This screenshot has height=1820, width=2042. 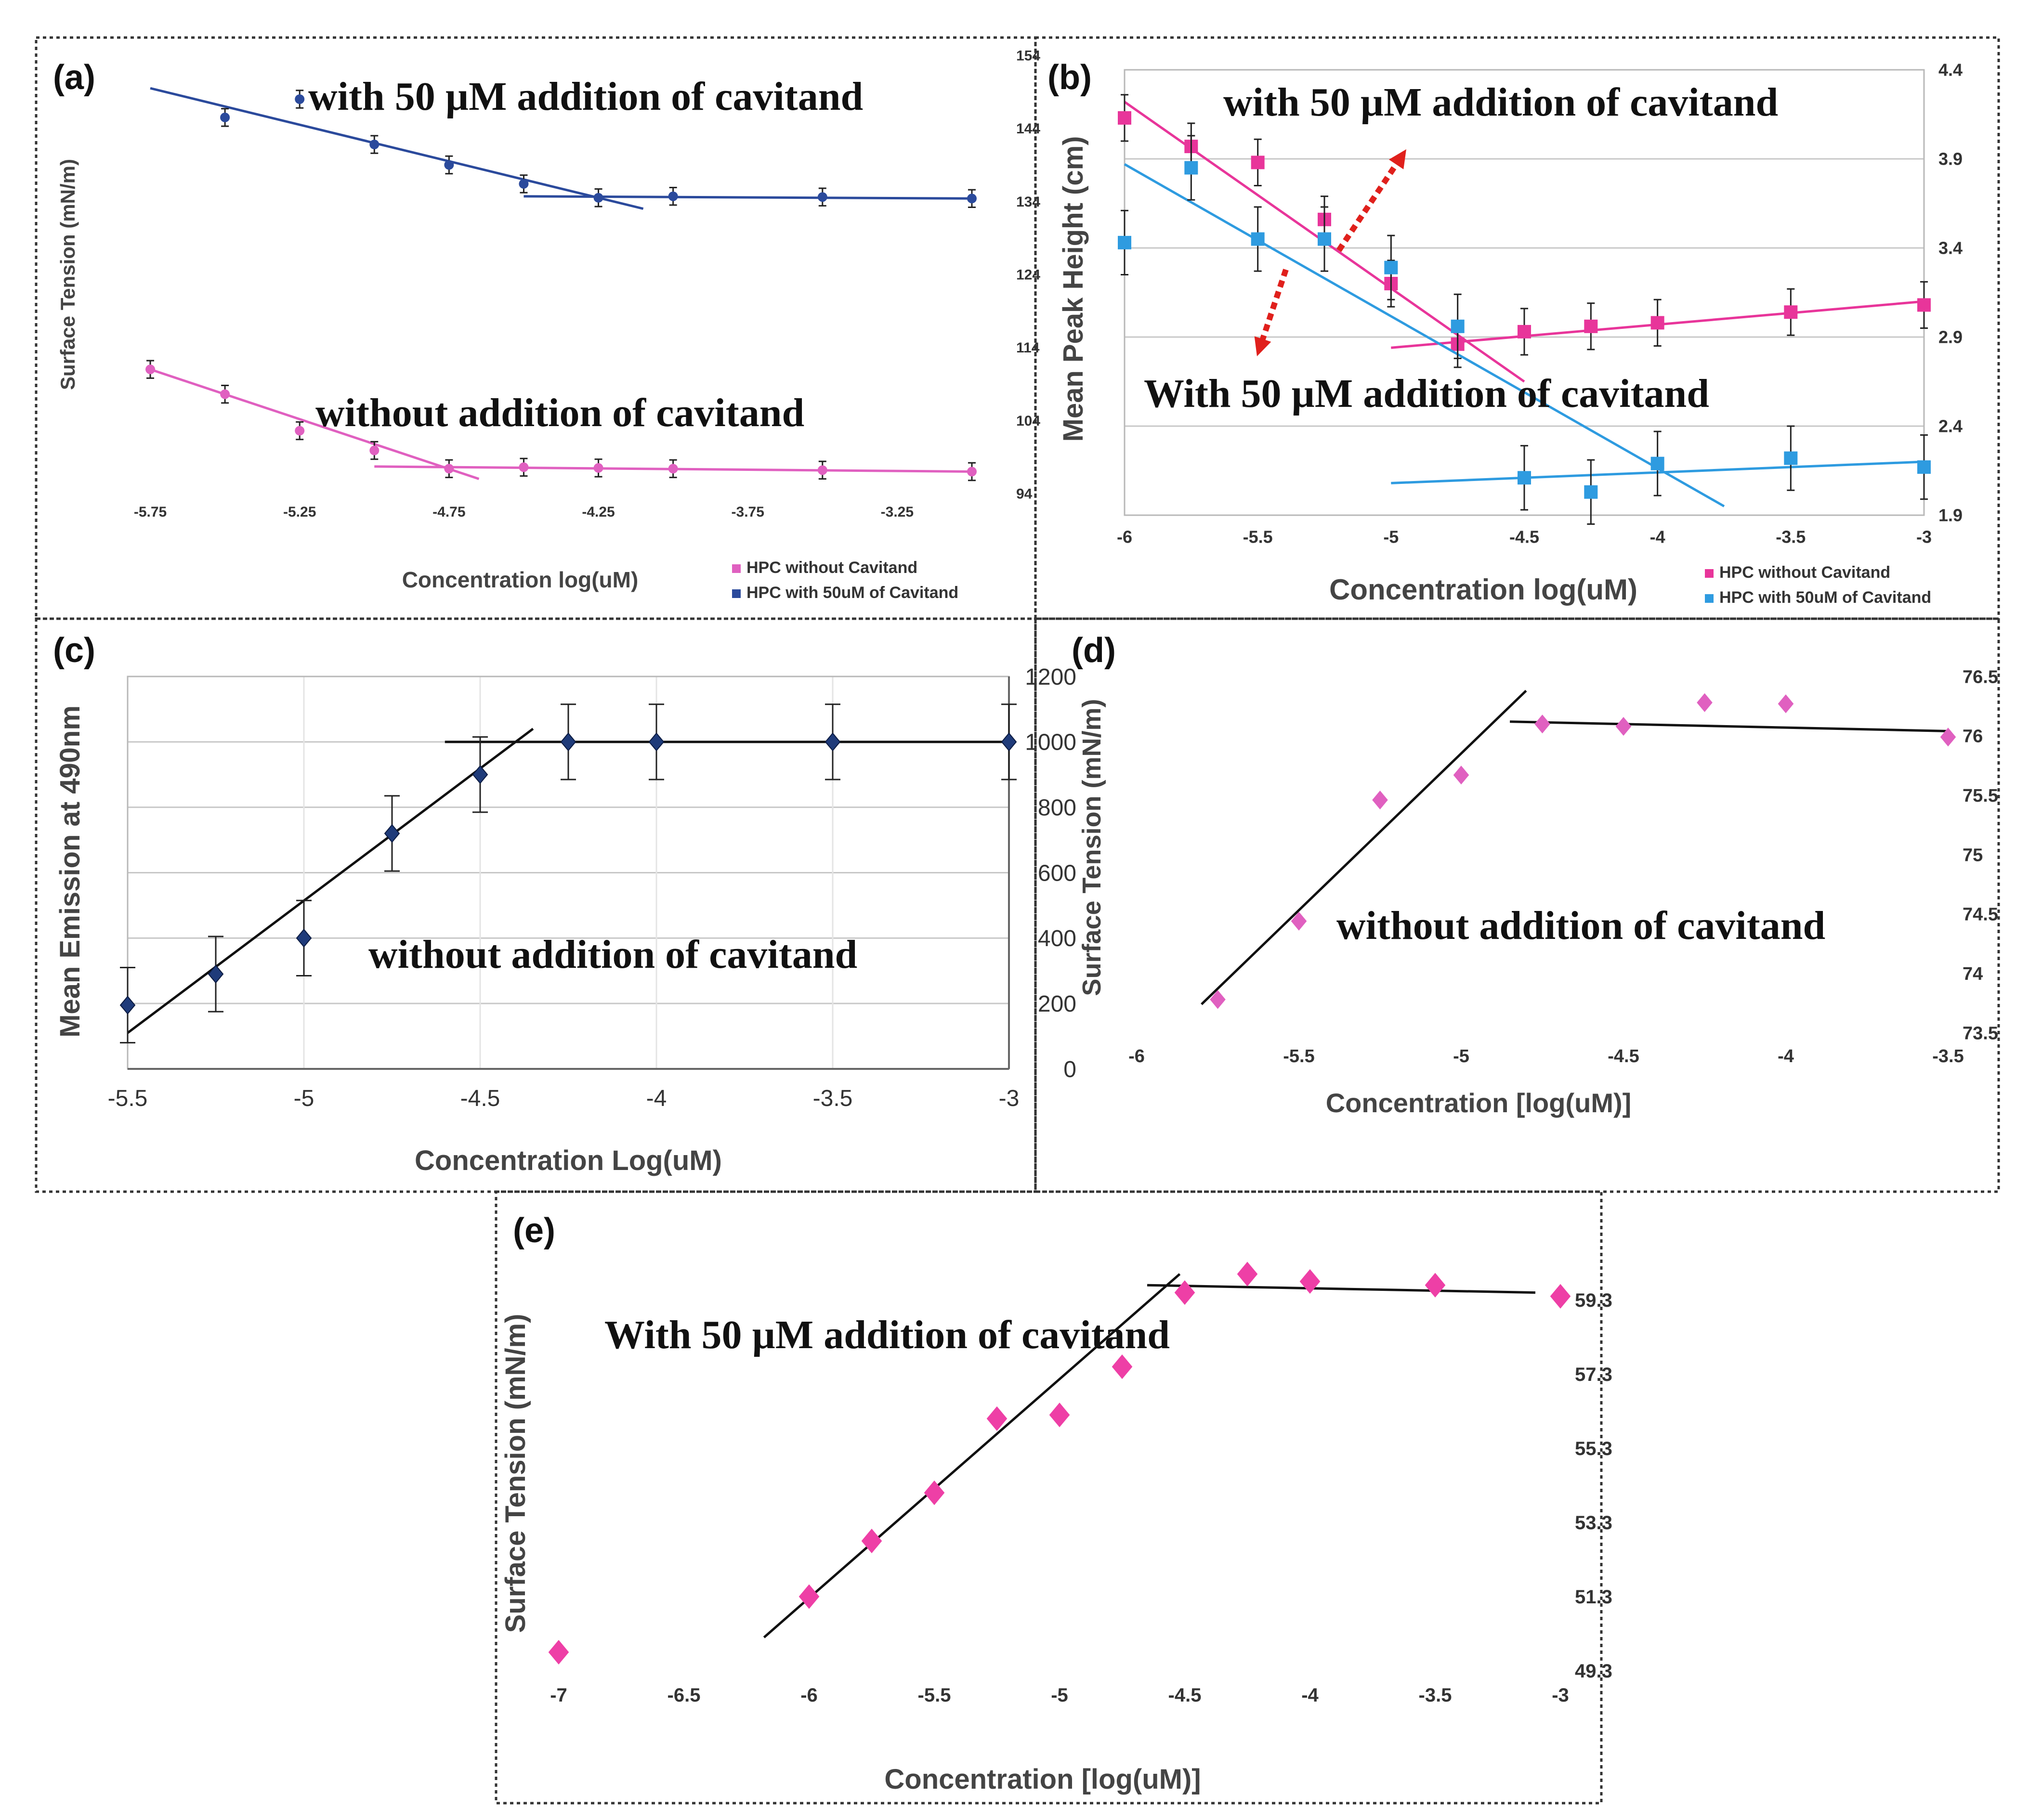 What do you see at coordinates (1057, 1004) in the screenshot?
I see `y-tick-label: 200` at bounding box center [1057, 1004].